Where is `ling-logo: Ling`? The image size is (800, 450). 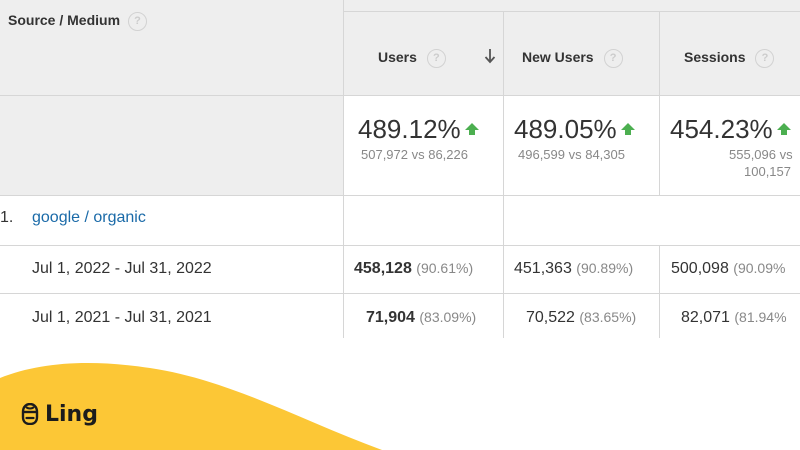
ling-logo: Ling is located at coordinates (59, 414).